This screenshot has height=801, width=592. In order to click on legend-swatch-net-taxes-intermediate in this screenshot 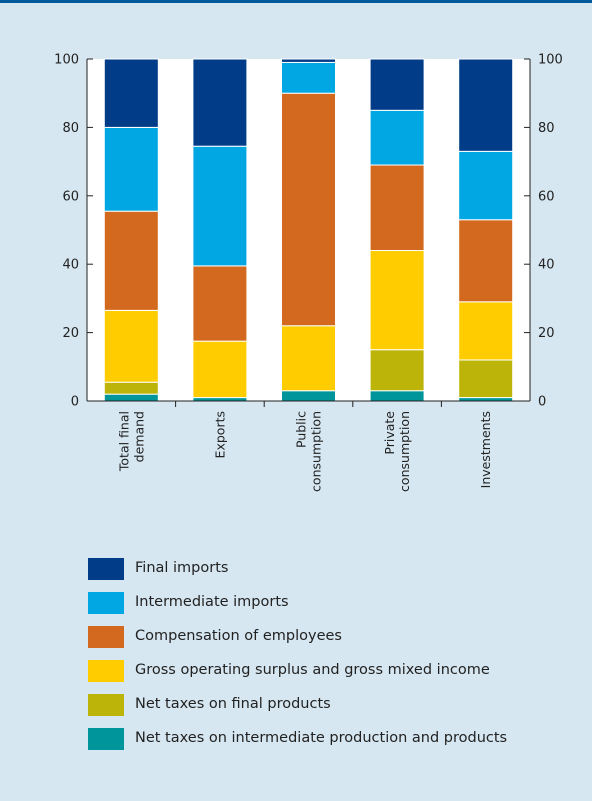, I will do `click(106, 739)`.